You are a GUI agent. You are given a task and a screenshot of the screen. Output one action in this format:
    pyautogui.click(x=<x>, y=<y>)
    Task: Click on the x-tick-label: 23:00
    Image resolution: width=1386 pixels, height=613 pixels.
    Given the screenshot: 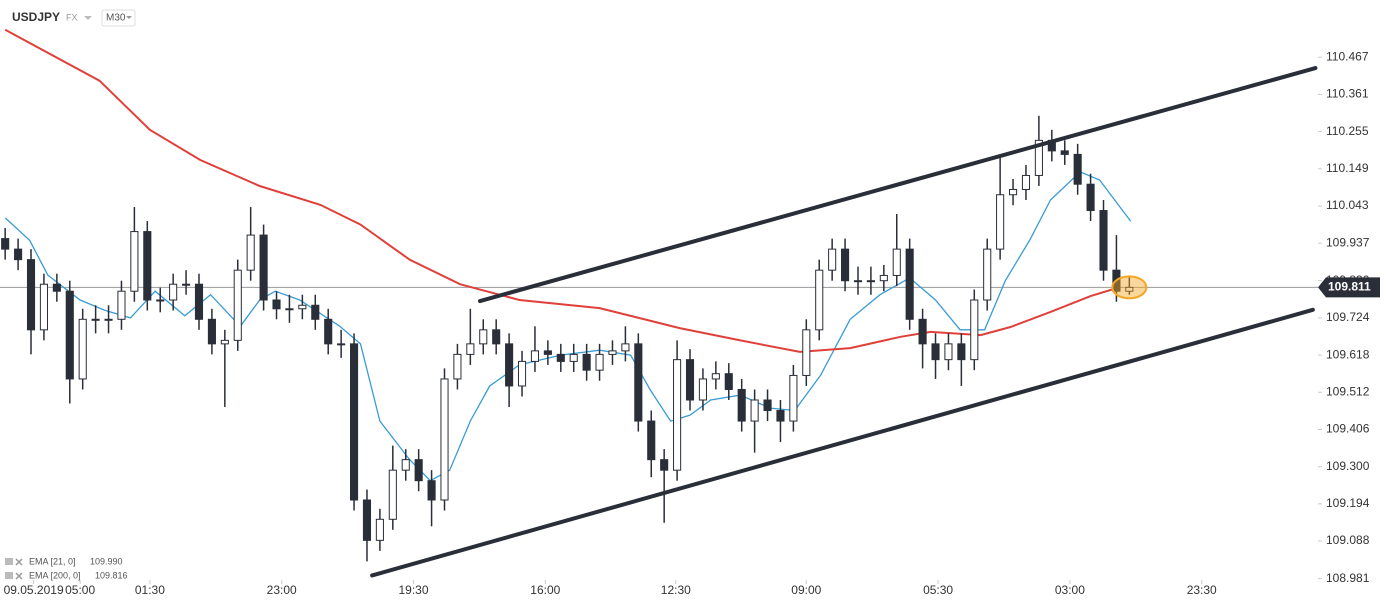 What is the action you would take?
    pyautogui.click(x=282, y=590)
    